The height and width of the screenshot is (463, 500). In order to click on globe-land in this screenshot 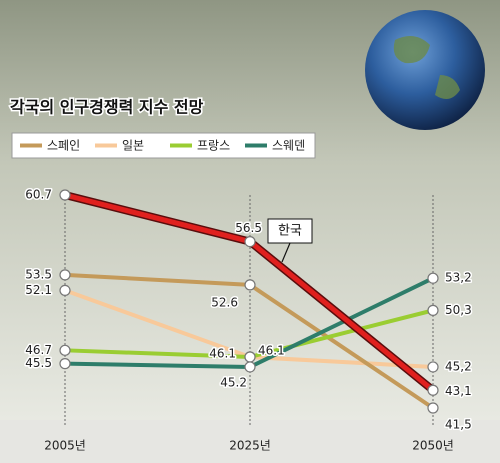, I will do `click(426, 67)`.